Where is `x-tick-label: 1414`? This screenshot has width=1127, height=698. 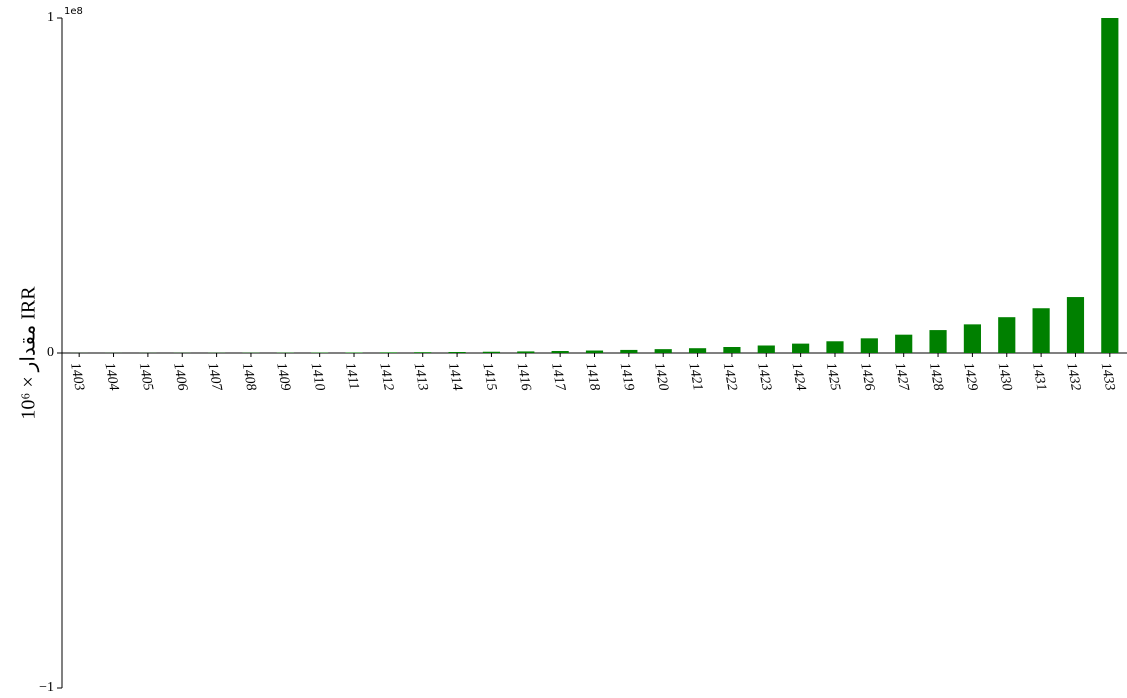
x-tick-label: 1414 is located at coordinates (455, 377).